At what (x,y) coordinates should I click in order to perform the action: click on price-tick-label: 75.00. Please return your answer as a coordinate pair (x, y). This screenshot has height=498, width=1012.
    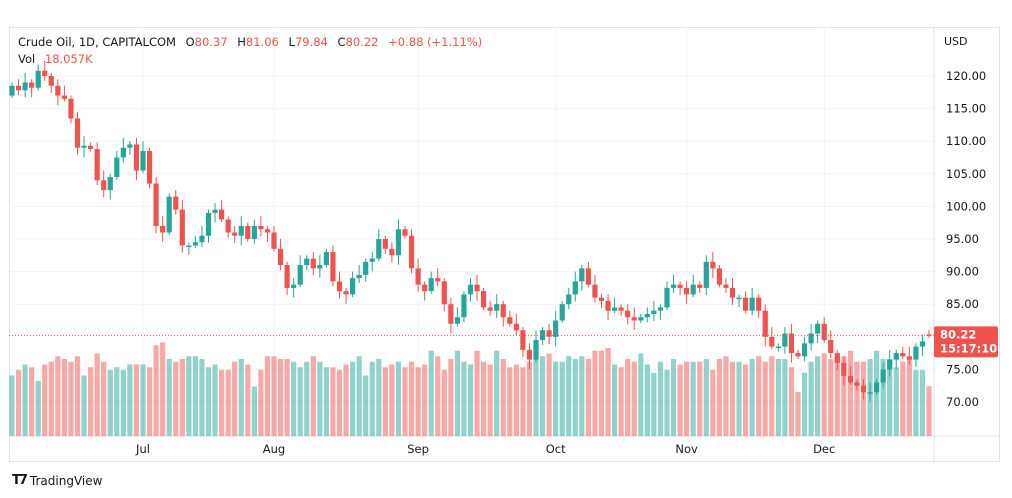
    Looking at the image, I should click on (962, 369).